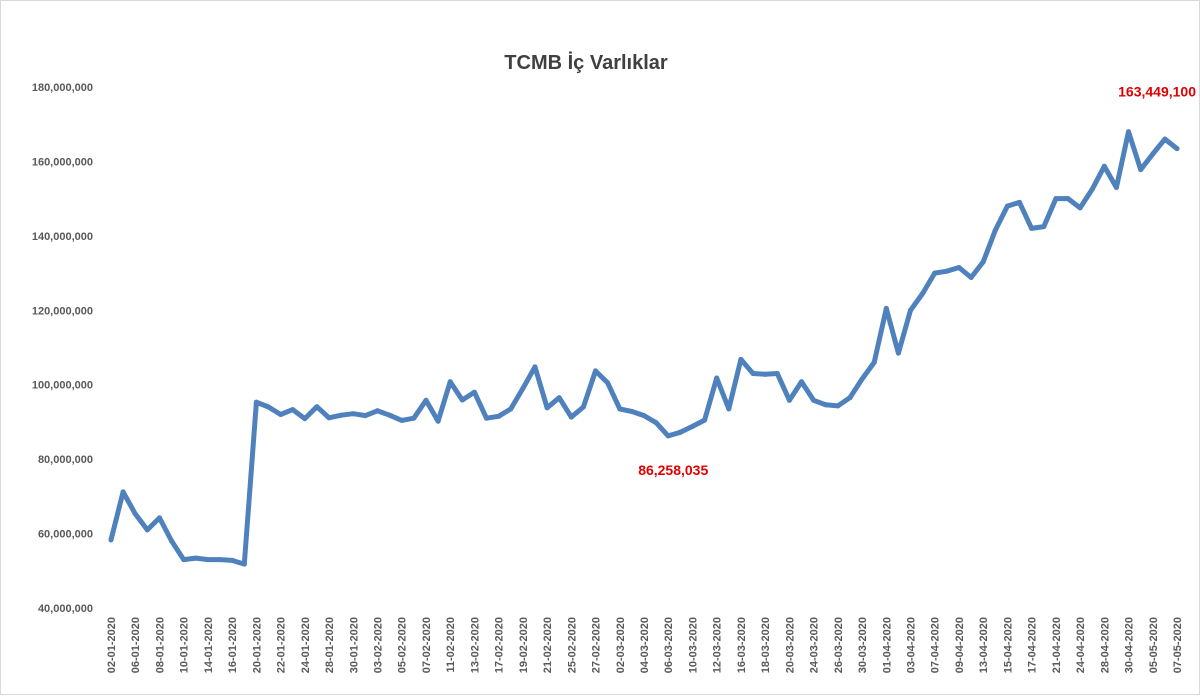 This screenshot has height=696, width=1200. What do you see at coordinates (65, 535) in the screenshot?
I see `y-tick-label: 60,000,000` at bounding box center [65, 535].